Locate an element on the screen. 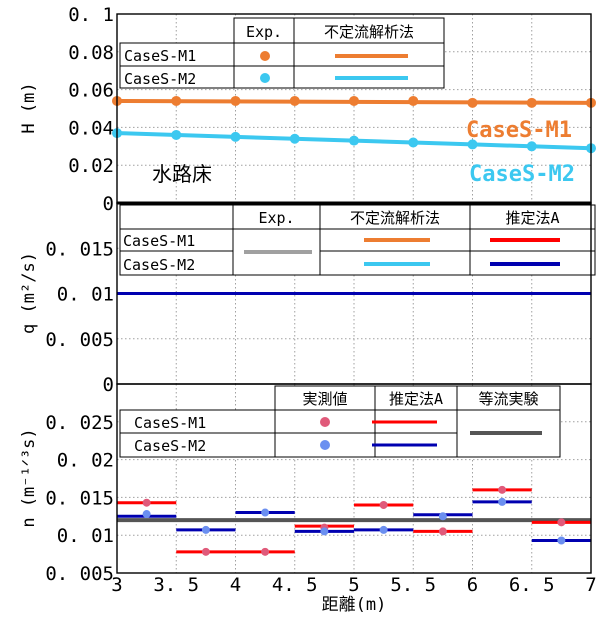 Image resolution: width=601 pixels, height=619 pixels. y-tick-label: 0.04 is located at coordinates (91, 128).